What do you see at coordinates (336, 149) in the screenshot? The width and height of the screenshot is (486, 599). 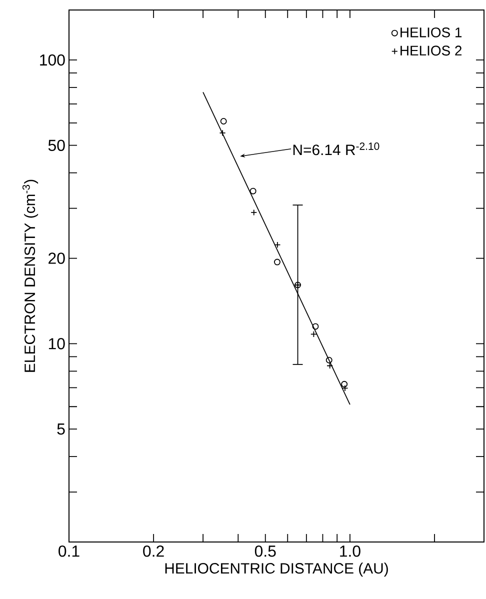 I see `annotation: N=6.14 R$^{-2.10}$` at bounding box center [336, 149].